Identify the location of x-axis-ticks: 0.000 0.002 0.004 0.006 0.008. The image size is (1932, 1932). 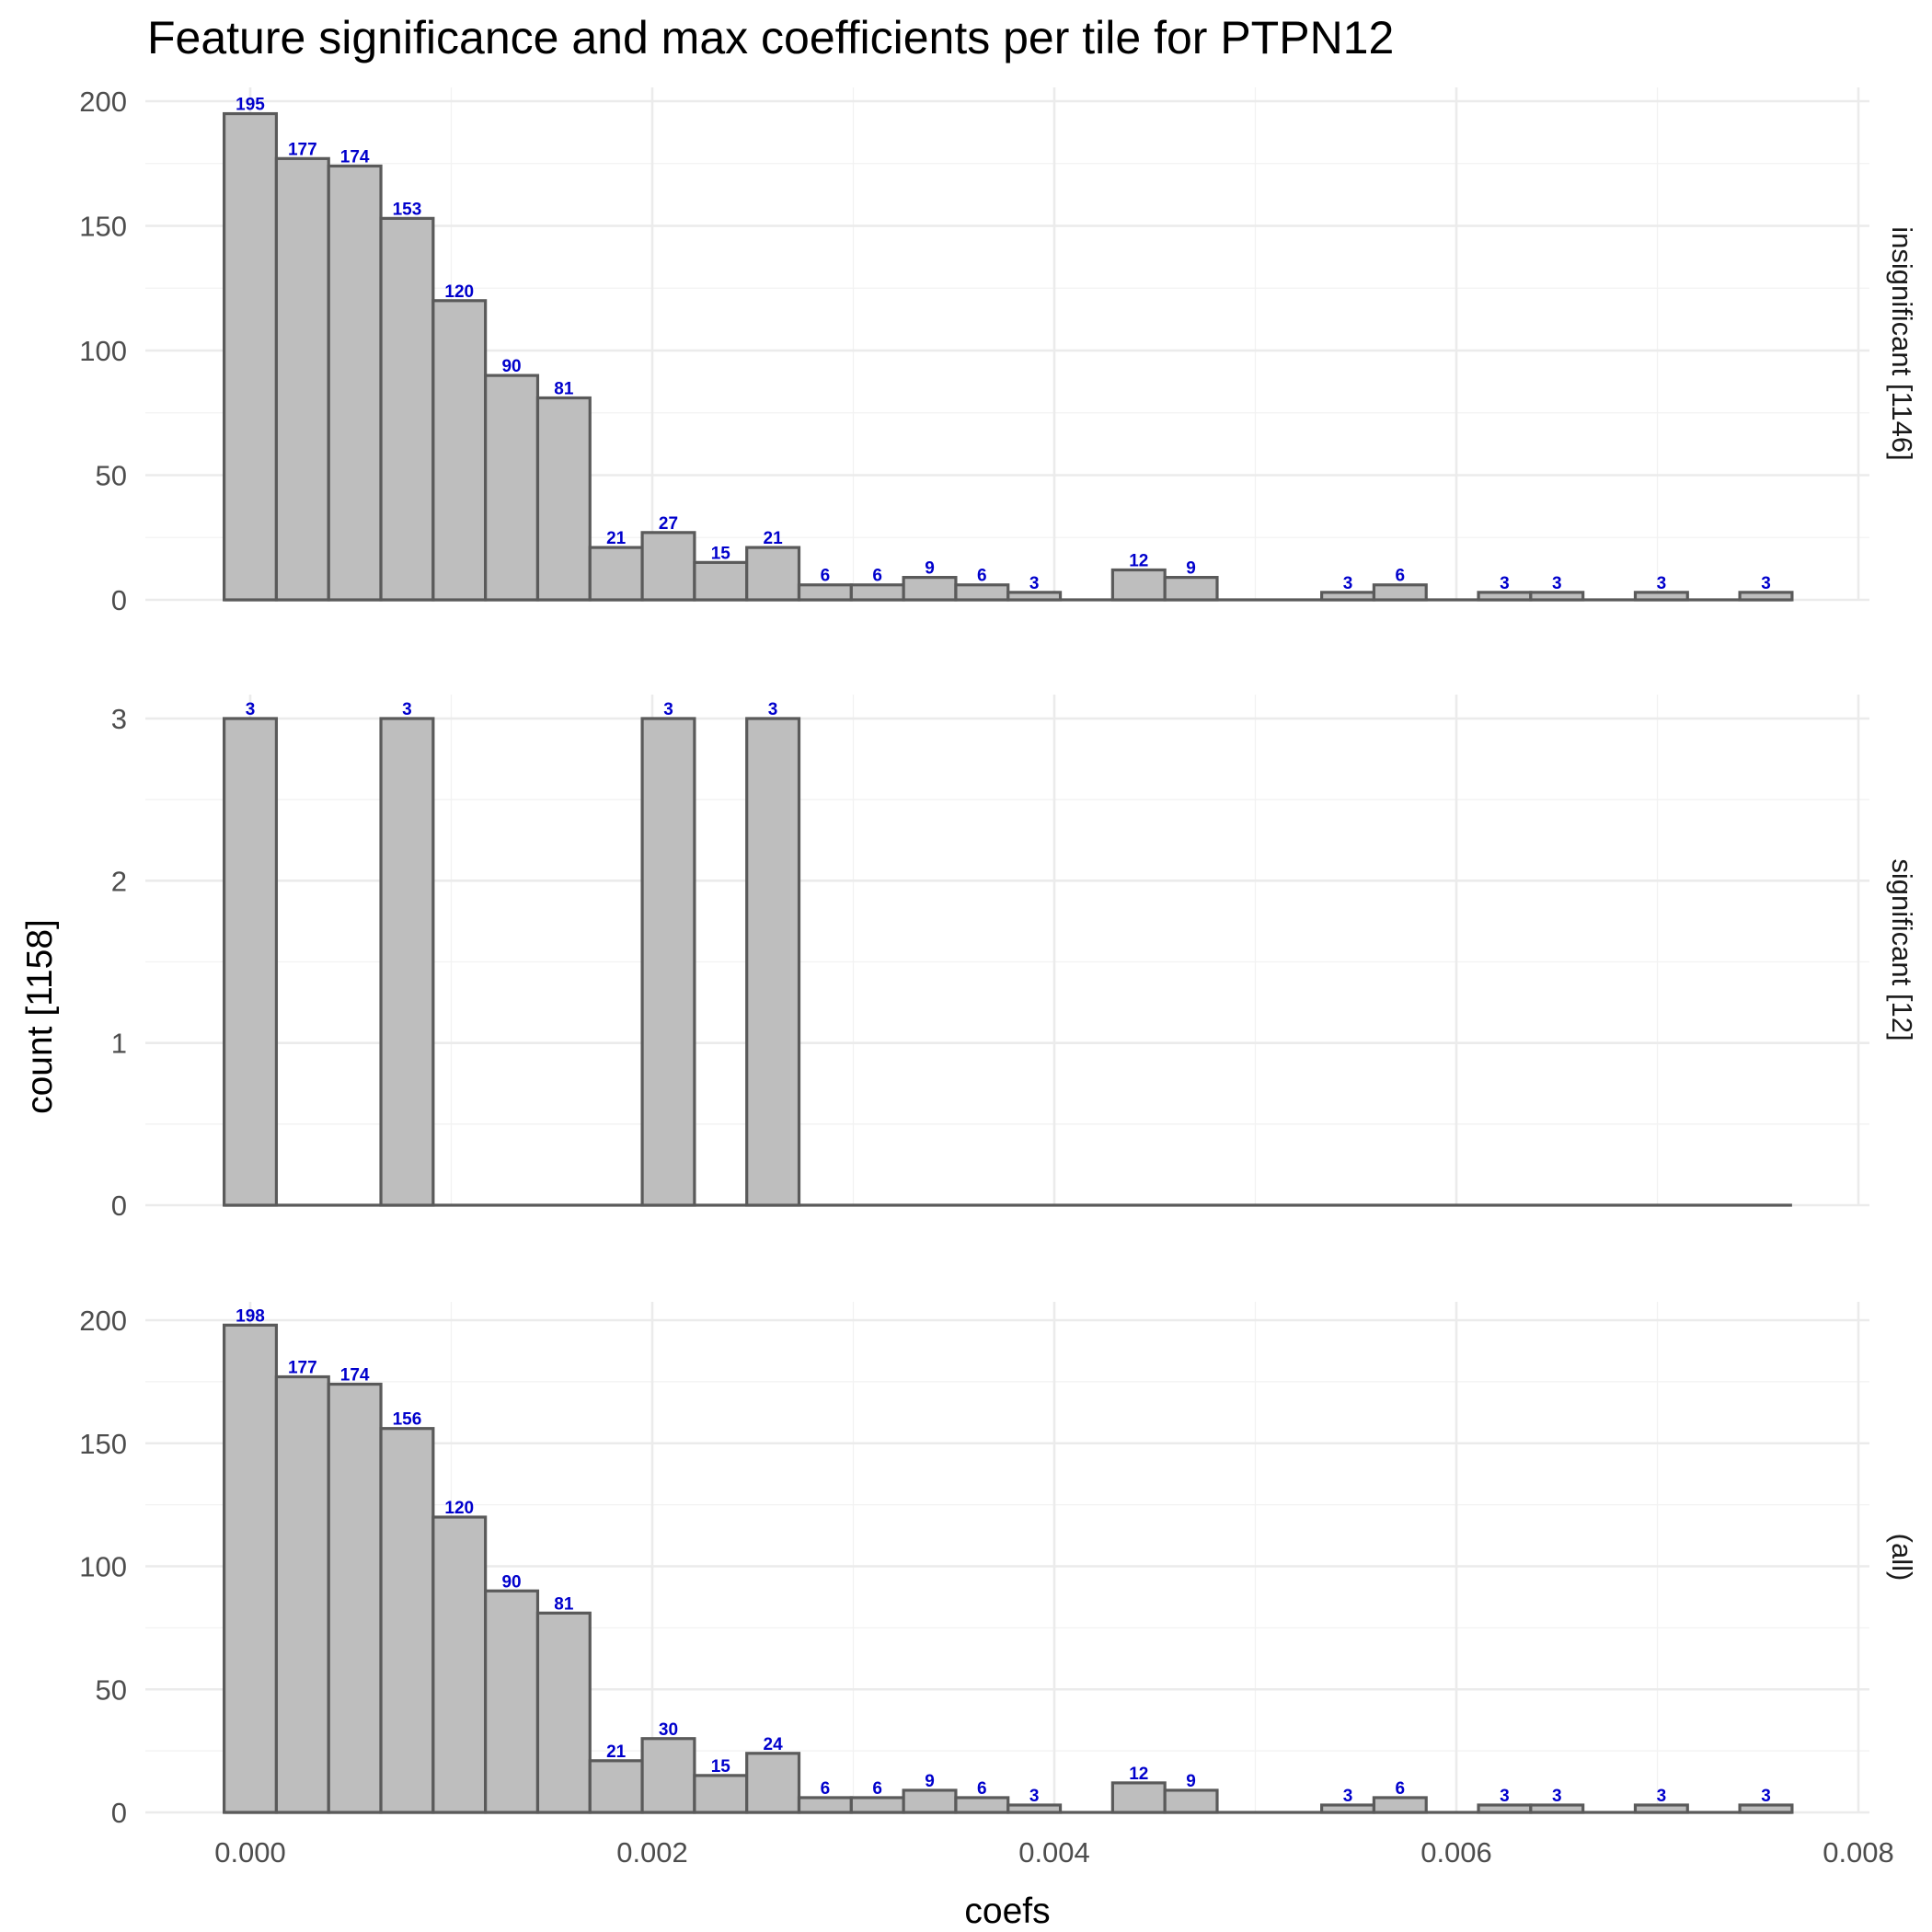
(1054, 1852).